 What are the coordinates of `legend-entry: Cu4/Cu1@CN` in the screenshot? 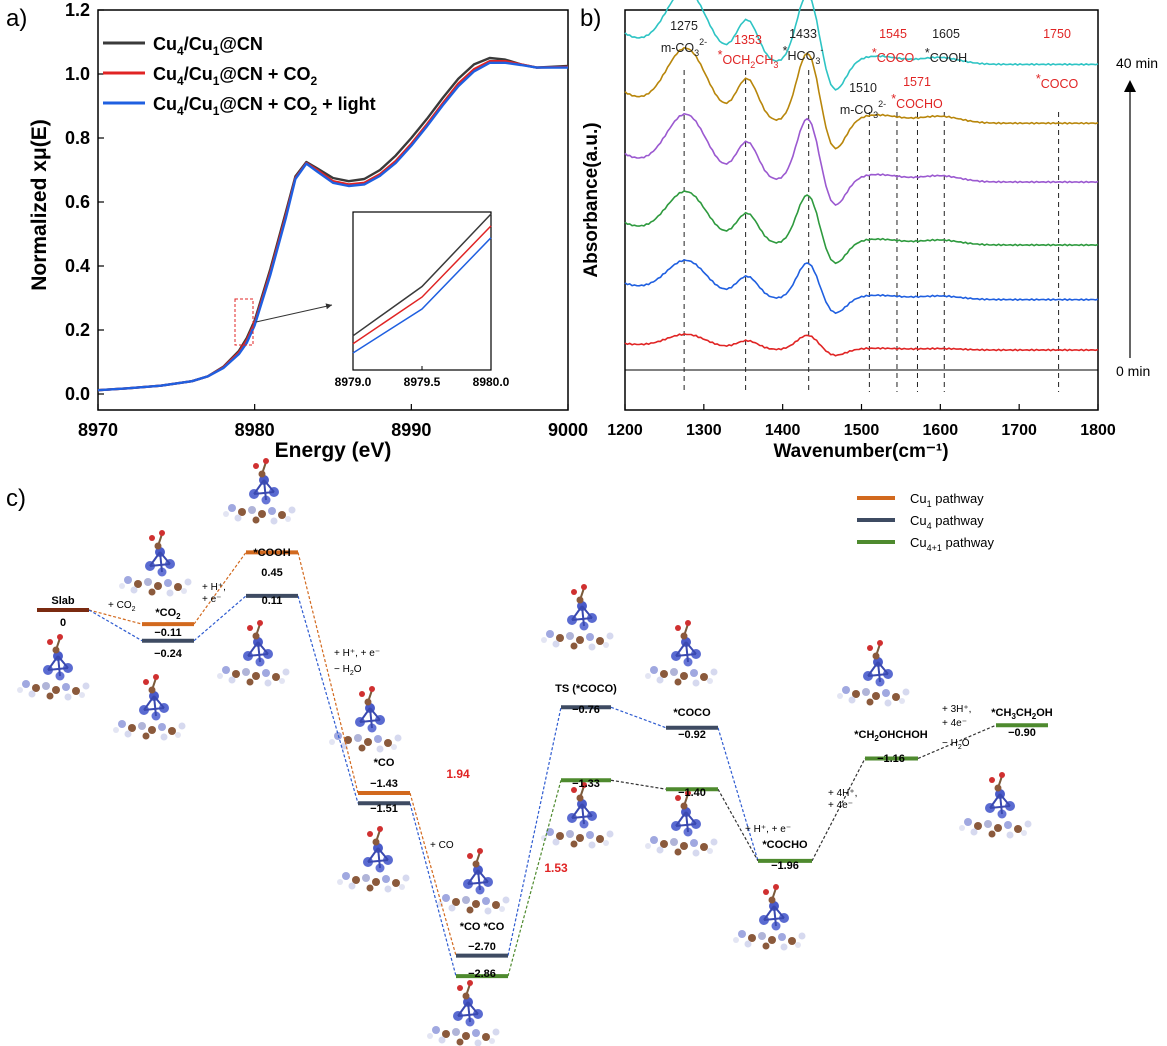 It's located at (208, 46).